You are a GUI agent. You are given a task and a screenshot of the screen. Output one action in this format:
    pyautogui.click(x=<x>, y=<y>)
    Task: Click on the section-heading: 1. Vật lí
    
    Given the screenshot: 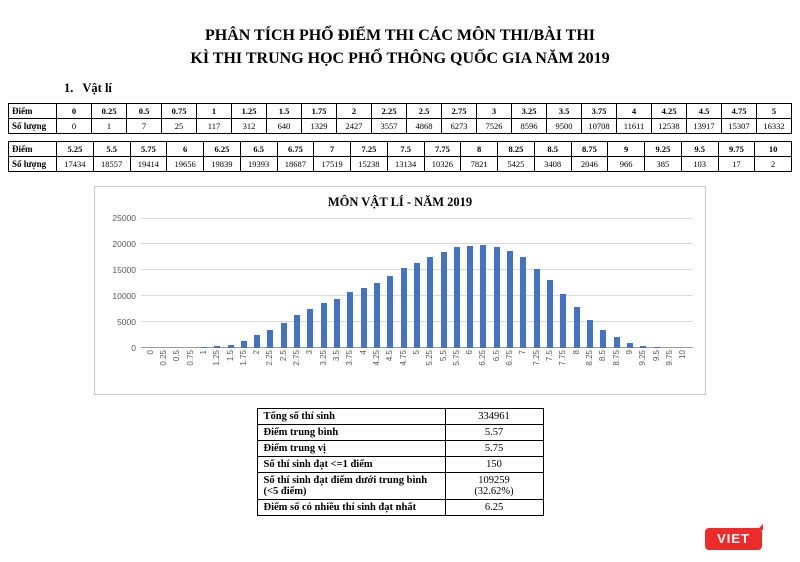 What is the action you would take?
    pyautogui.click(x=432, y=88)
    